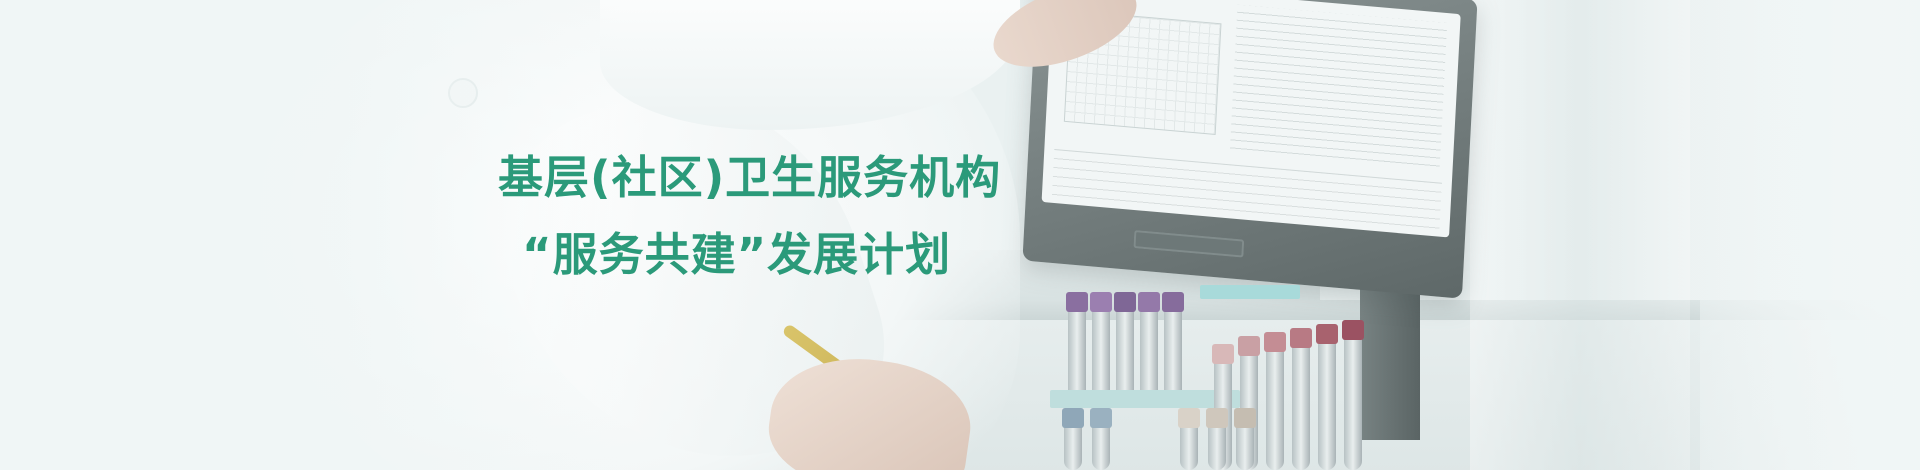  I want to click on screen-data-columns, so click(1338, 88).